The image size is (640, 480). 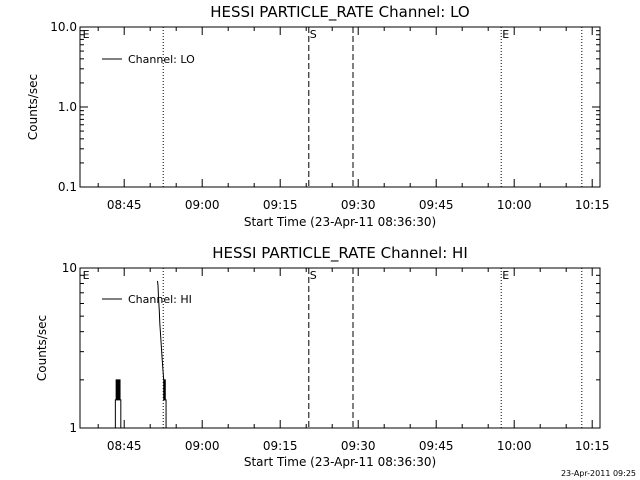 What do you see at coordinates (69, 268) in the screenshot?
I see `chart2-y-tick-label: 10` at bounding box center [69, 268].